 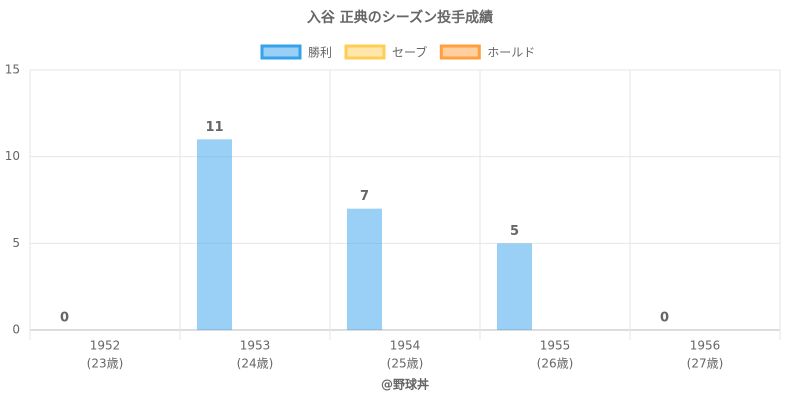 What do you see at coordinates (405, 384) in the screenshot?
I see `x-axis-title: @野球丼` at bounding box center [405, 384].